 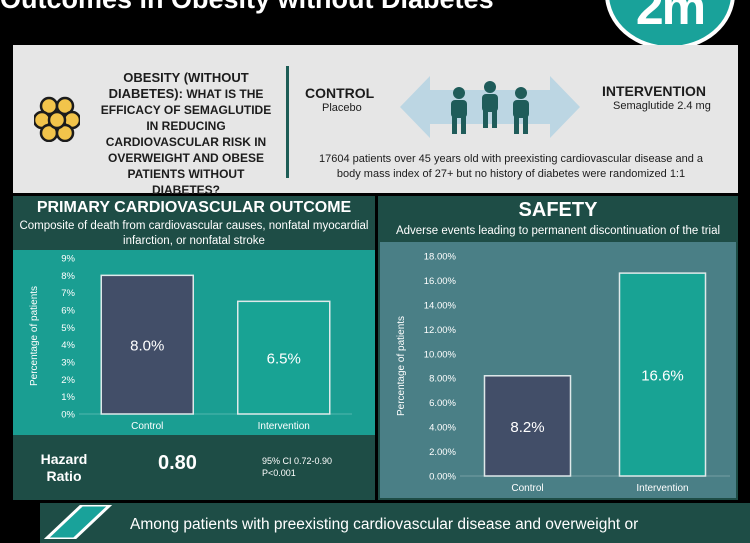 I want to click on primary-bar-value-label: 6.5%, so click(x=284, y=359).